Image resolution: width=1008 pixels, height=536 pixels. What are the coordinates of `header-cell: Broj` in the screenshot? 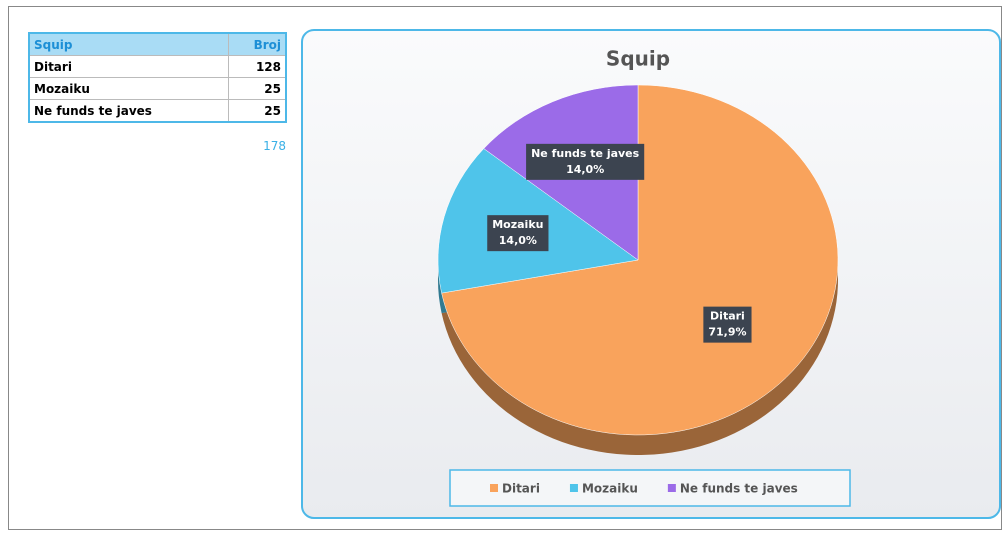 It's located at (257, 44).